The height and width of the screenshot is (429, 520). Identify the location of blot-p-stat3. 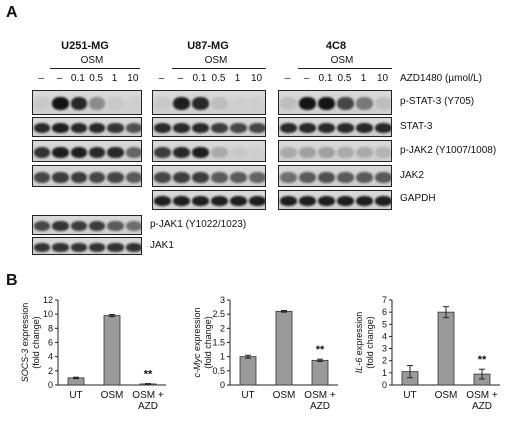
(335, 102).